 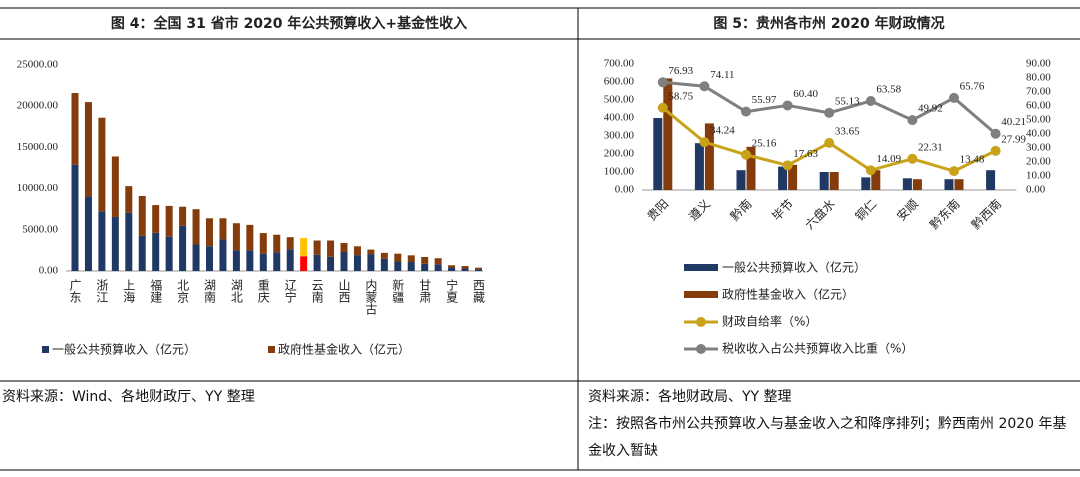 What do you see at coordinates (972, 160) in the screenshot?
I see `value-label: 13.48` at bounding box center [972, 160].